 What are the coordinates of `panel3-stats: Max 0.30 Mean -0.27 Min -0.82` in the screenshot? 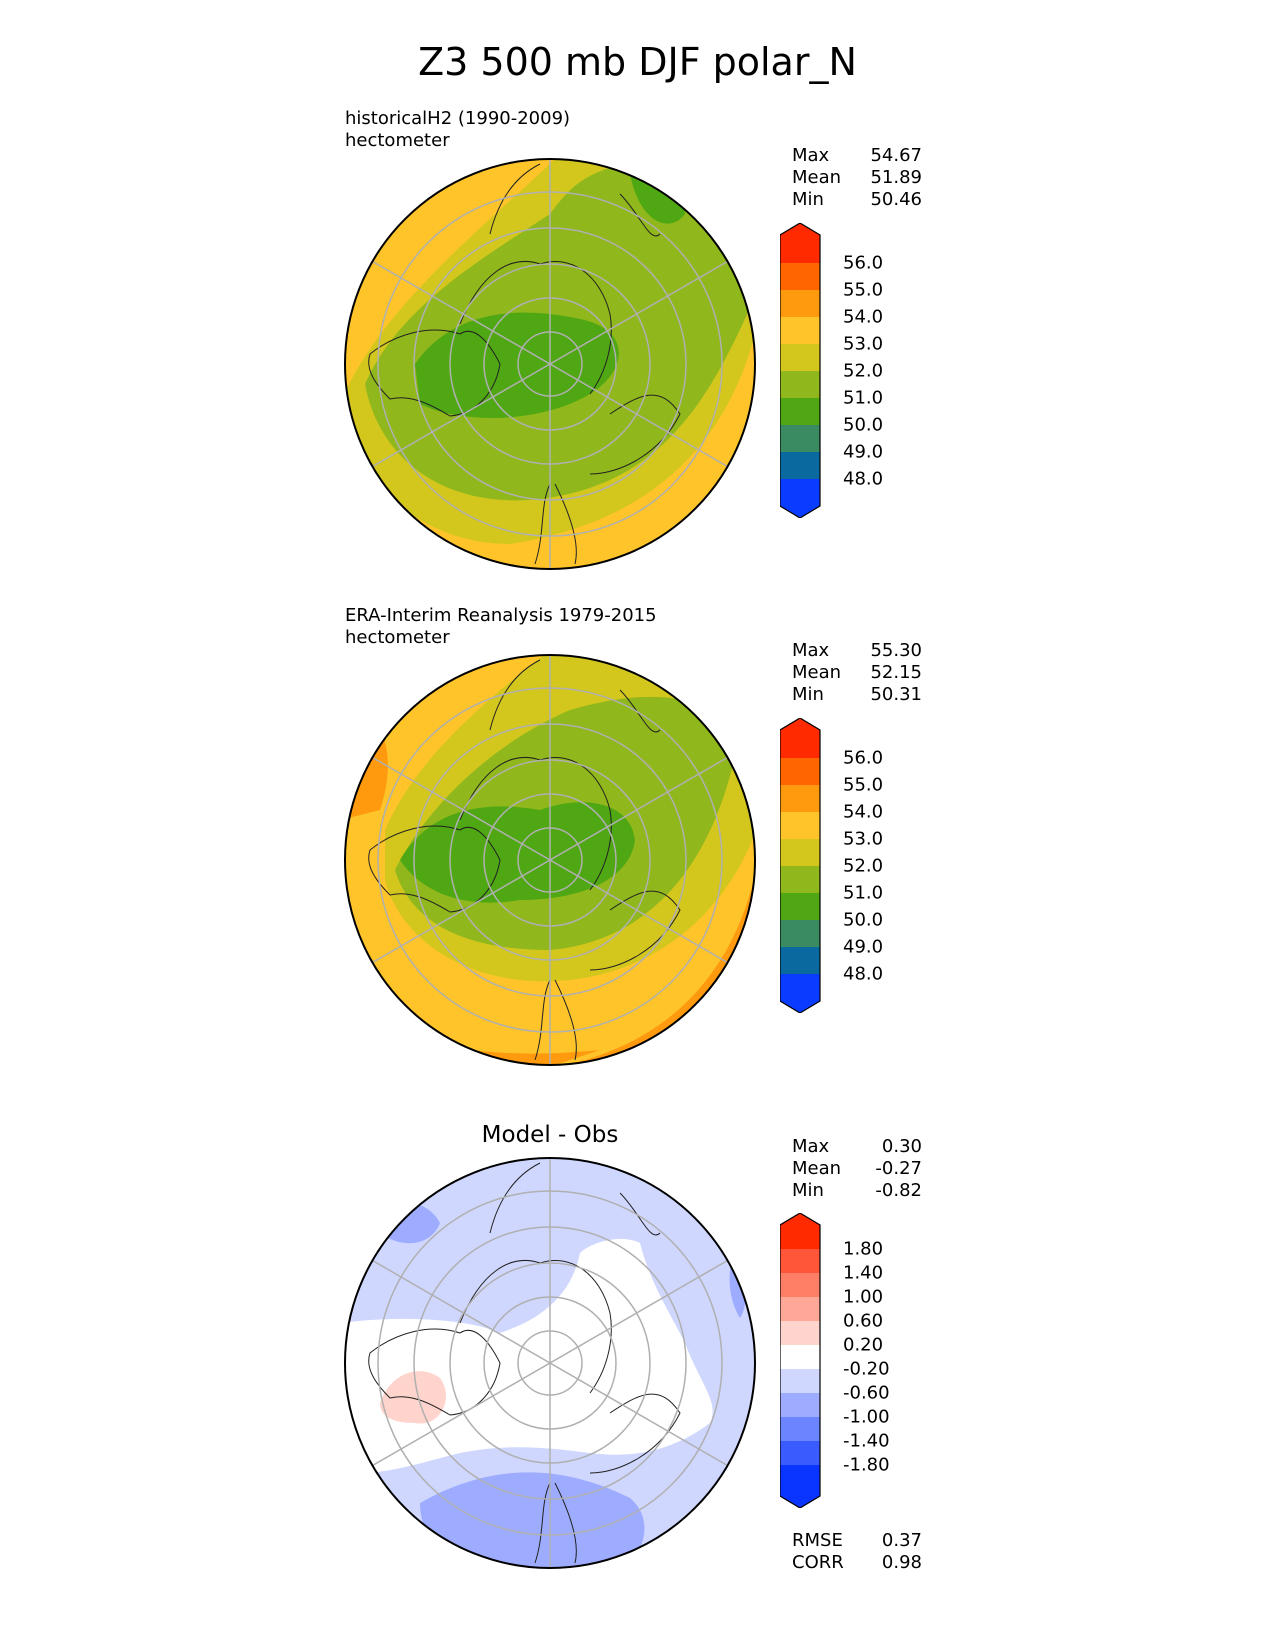 It's located at (857, 1169).